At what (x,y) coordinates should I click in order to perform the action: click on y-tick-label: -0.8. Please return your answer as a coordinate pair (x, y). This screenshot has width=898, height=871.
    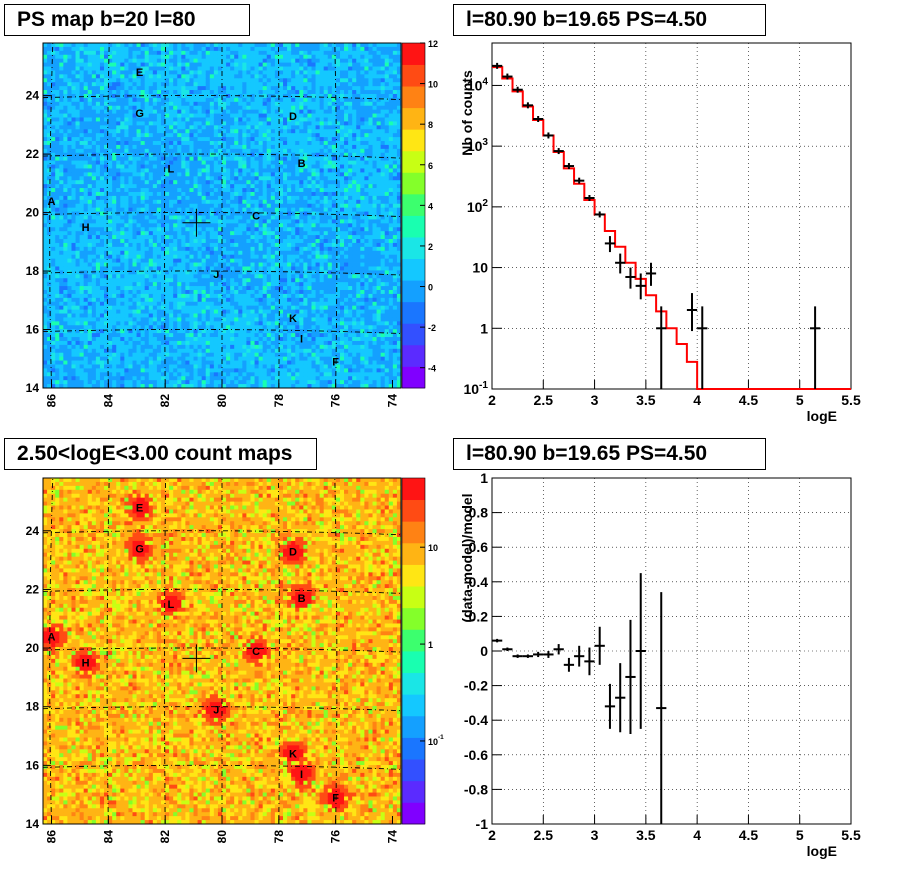
    Looking at the image, I should click on (476, 789).